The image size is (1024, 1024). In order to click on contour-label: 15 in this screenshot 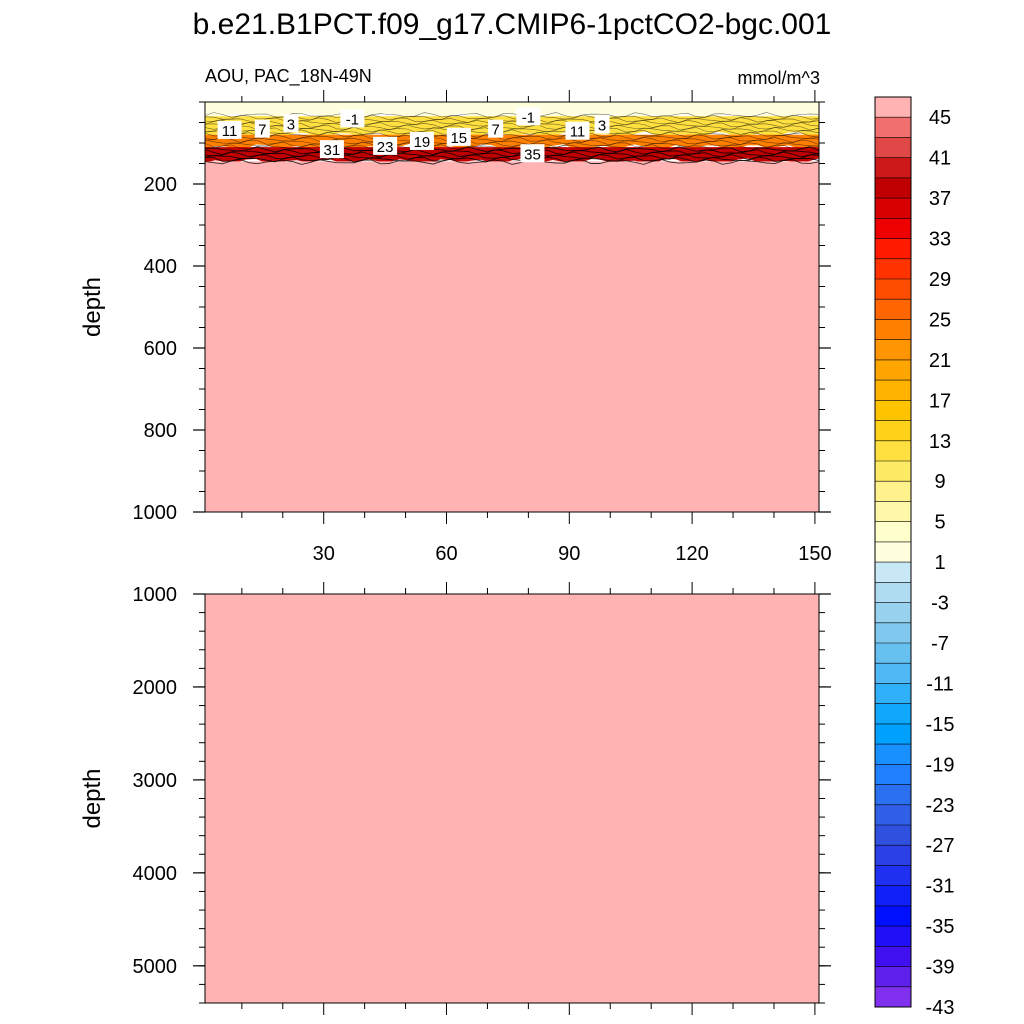, I will do `click(458, 138)`.